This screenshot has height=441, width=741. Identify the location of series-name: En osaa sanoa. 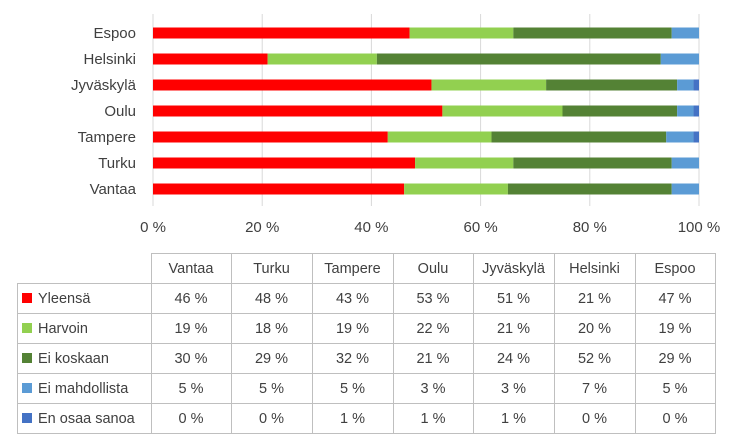
(86, 418).